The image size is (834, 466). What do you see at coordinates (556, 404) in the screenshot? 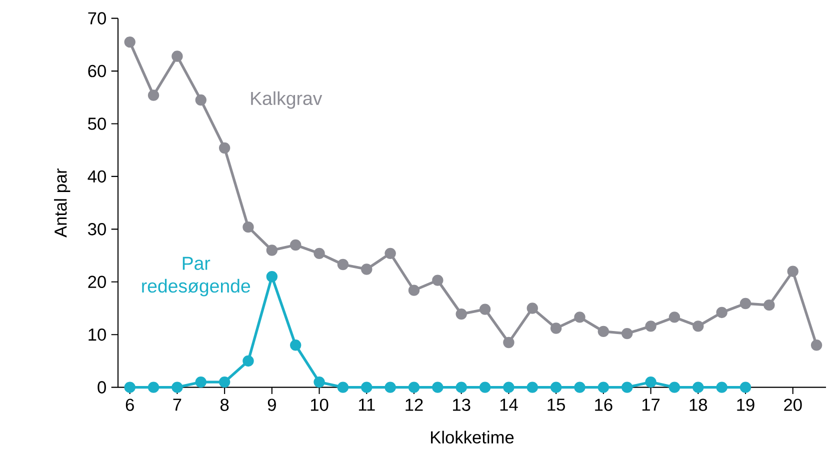
I see `x-tick-label: 15` at bounding box center [556, 404].